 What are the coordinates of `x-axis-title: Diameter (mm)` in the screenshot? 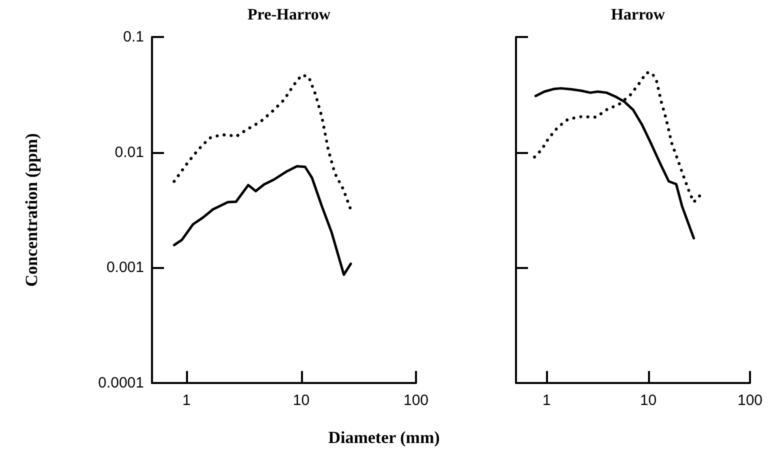 It's located at (384, 438).